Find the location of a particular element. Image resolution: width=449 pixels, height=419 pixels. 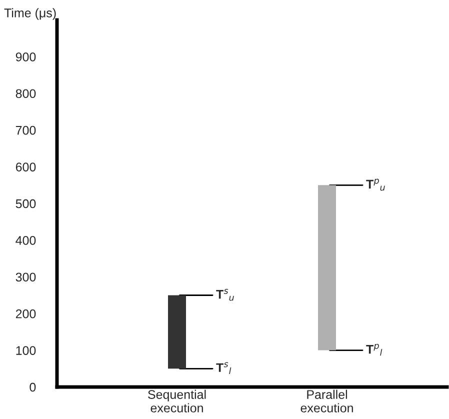

y-tick-label: 0 is located at coordinates (33, 387).